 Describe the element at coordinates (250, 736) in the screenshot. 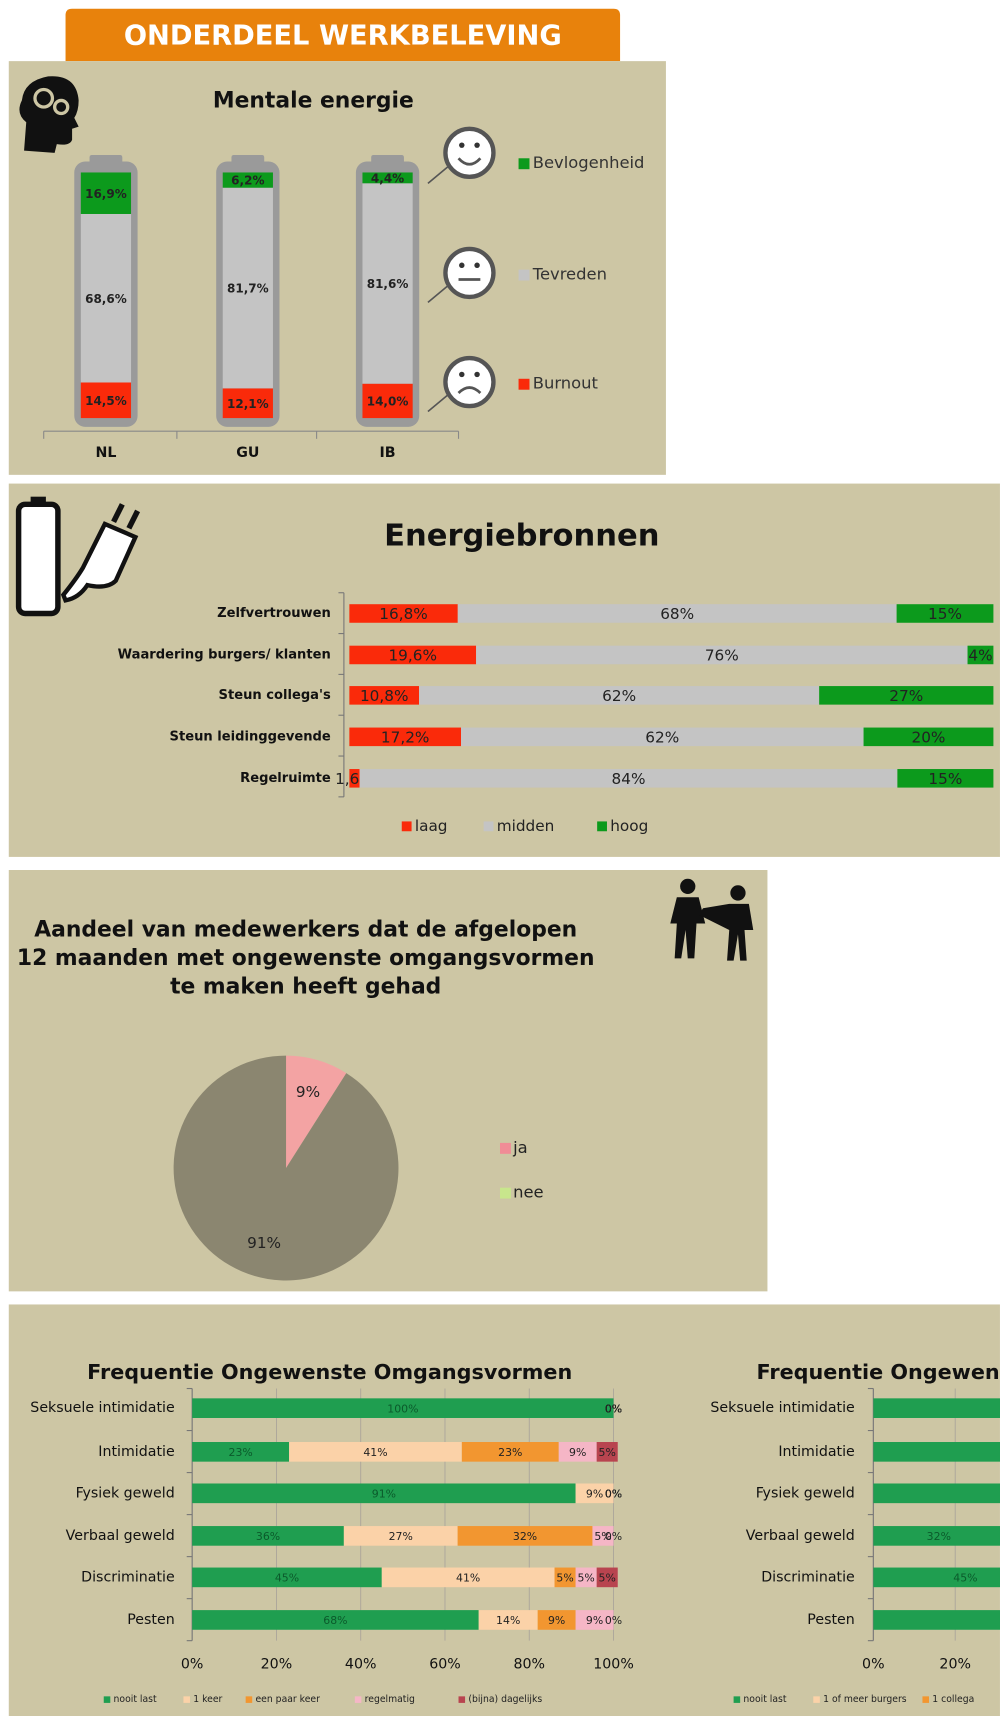

I see `y-tick-label: Steun leidinggevende` at that location.